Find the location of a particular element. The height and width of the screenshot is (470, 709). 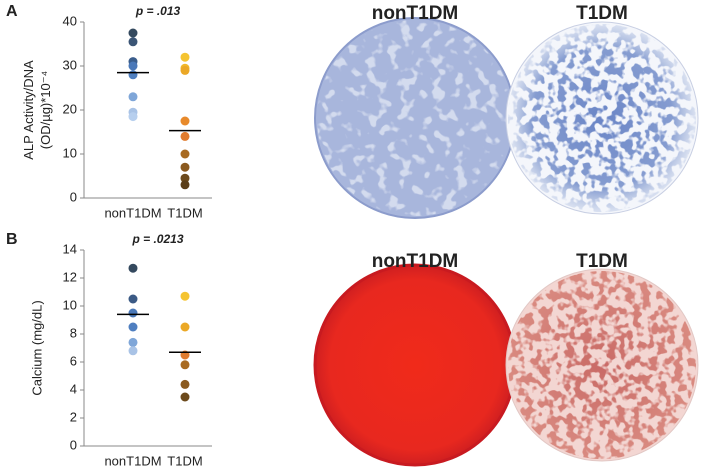

p-value: p = .013 is located at coordinates (158, 11).